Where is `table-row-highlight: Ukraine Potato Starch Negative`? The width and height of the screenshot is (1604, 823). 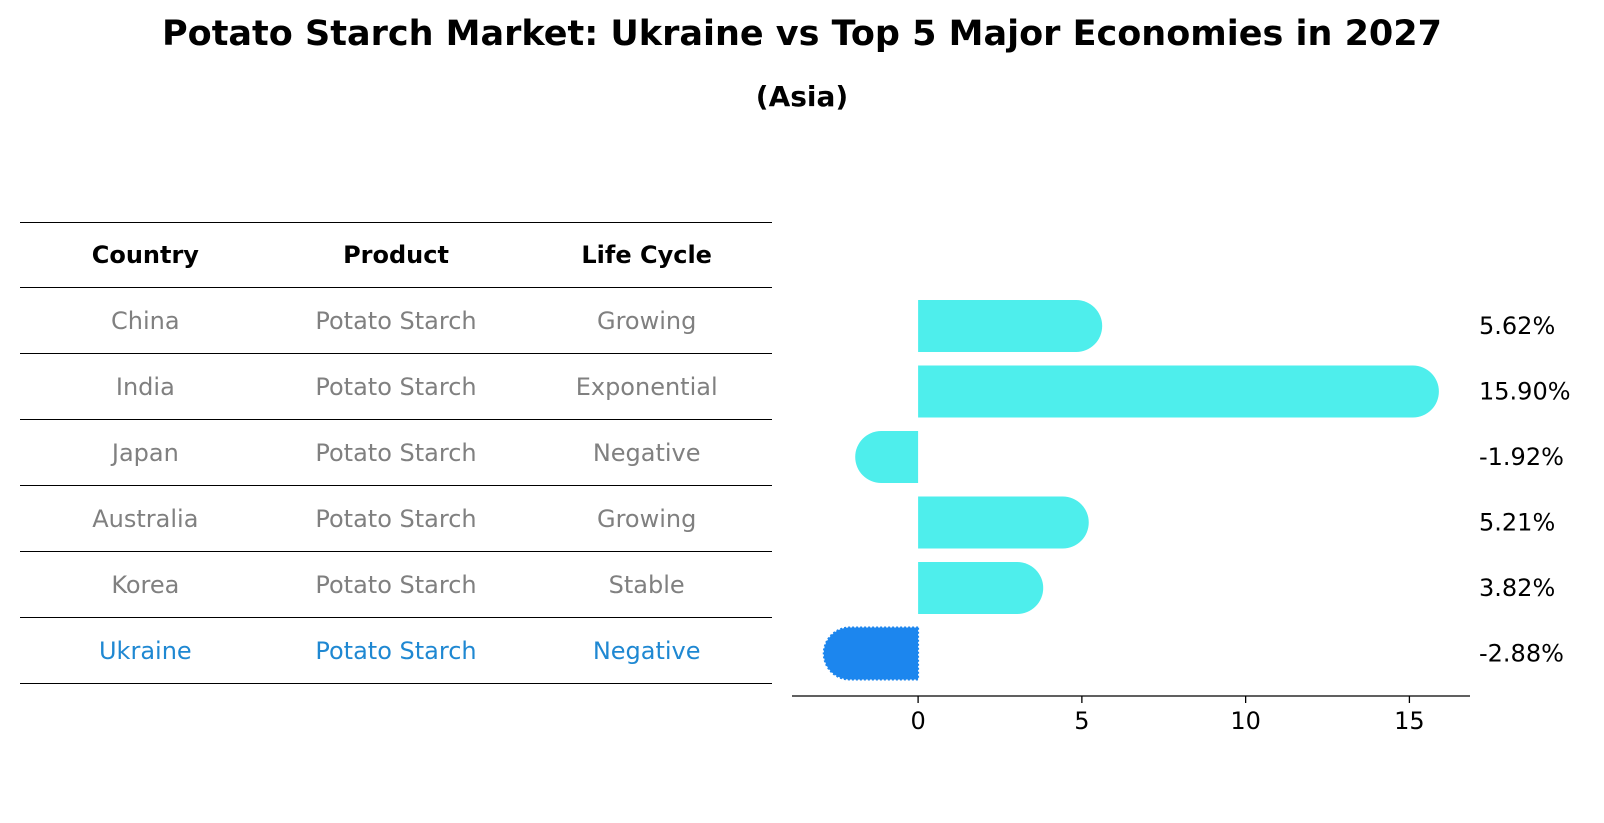
table-row-highlight: Ukraine Potato Starch Negative is located at coordinates (396, 651).